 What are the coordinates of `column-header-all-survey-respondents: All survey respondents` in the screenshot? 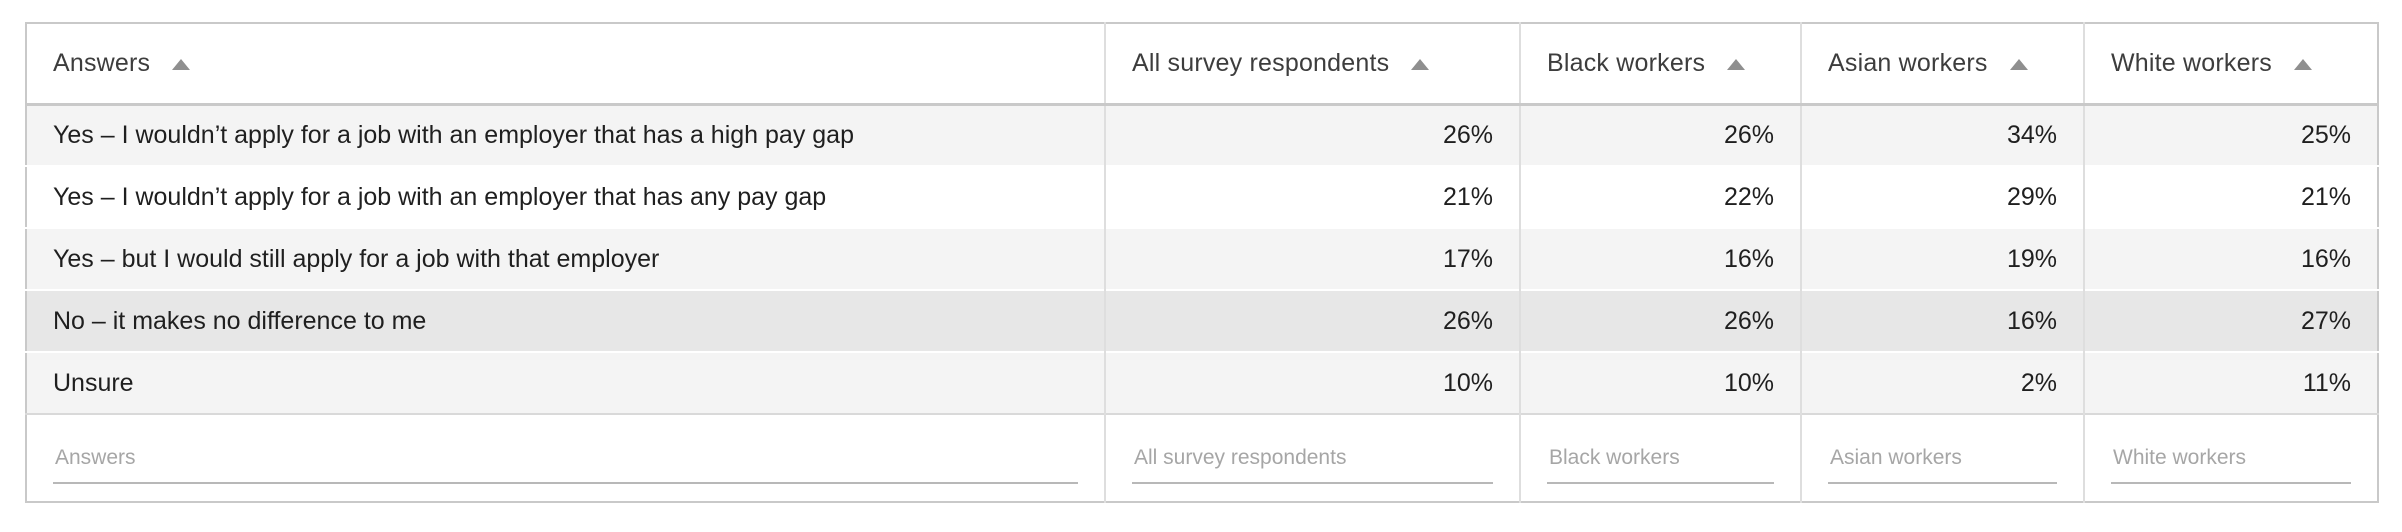 It's located at (1313, 64).